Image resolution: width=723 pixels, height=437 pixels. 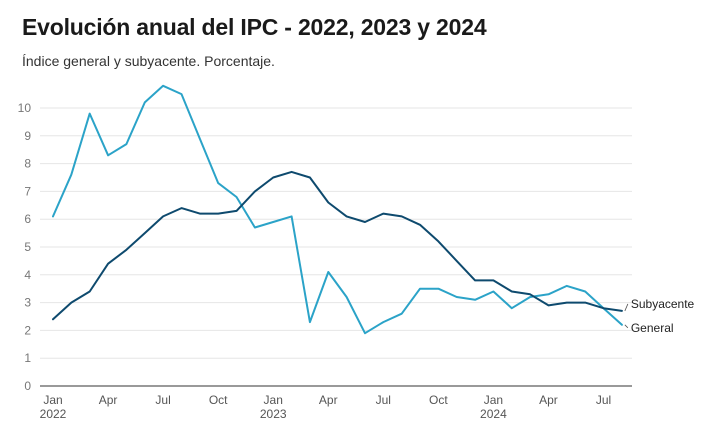 I want to click on y-tick-label: 0, so click(x=27, y=386).